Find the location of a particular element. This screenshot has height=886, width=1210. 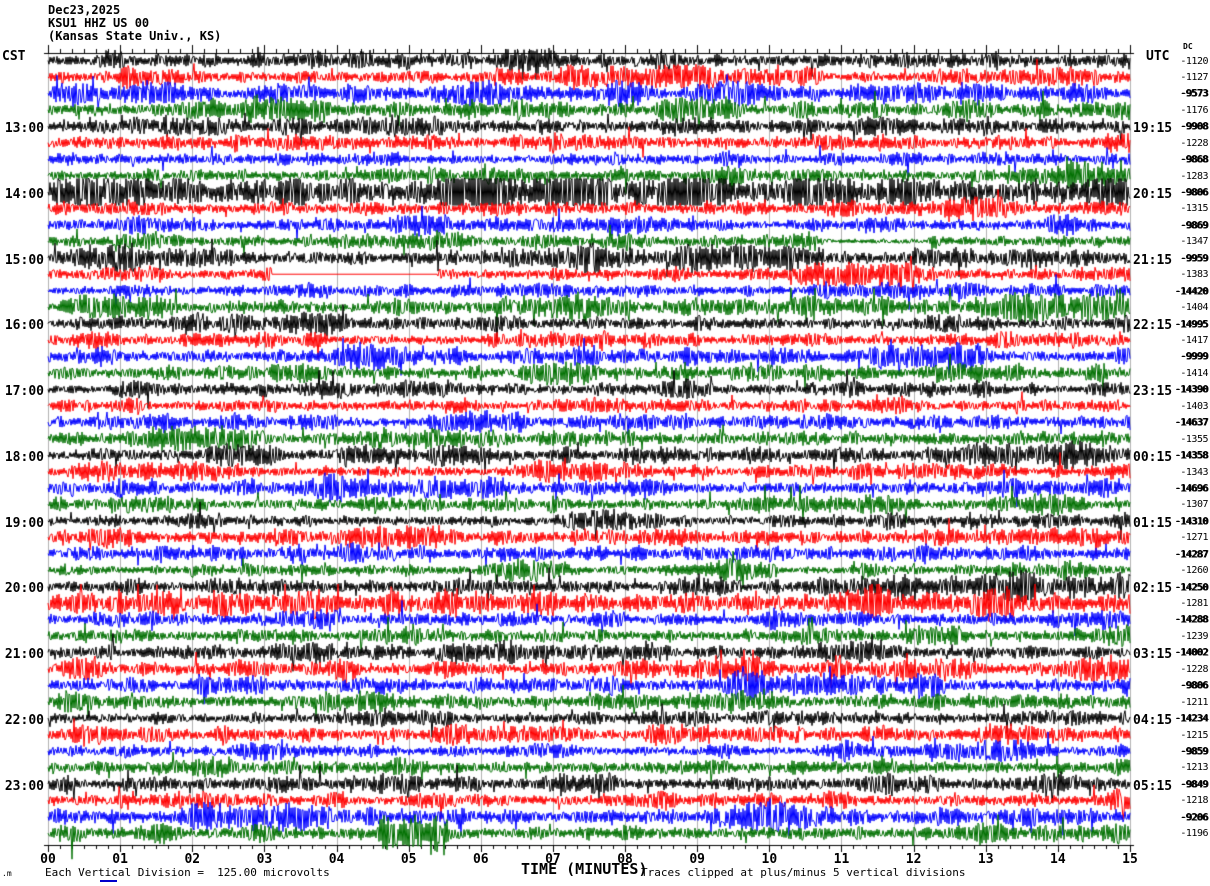

title-date: Dec23,2025 is located at coordinates (84, 10).